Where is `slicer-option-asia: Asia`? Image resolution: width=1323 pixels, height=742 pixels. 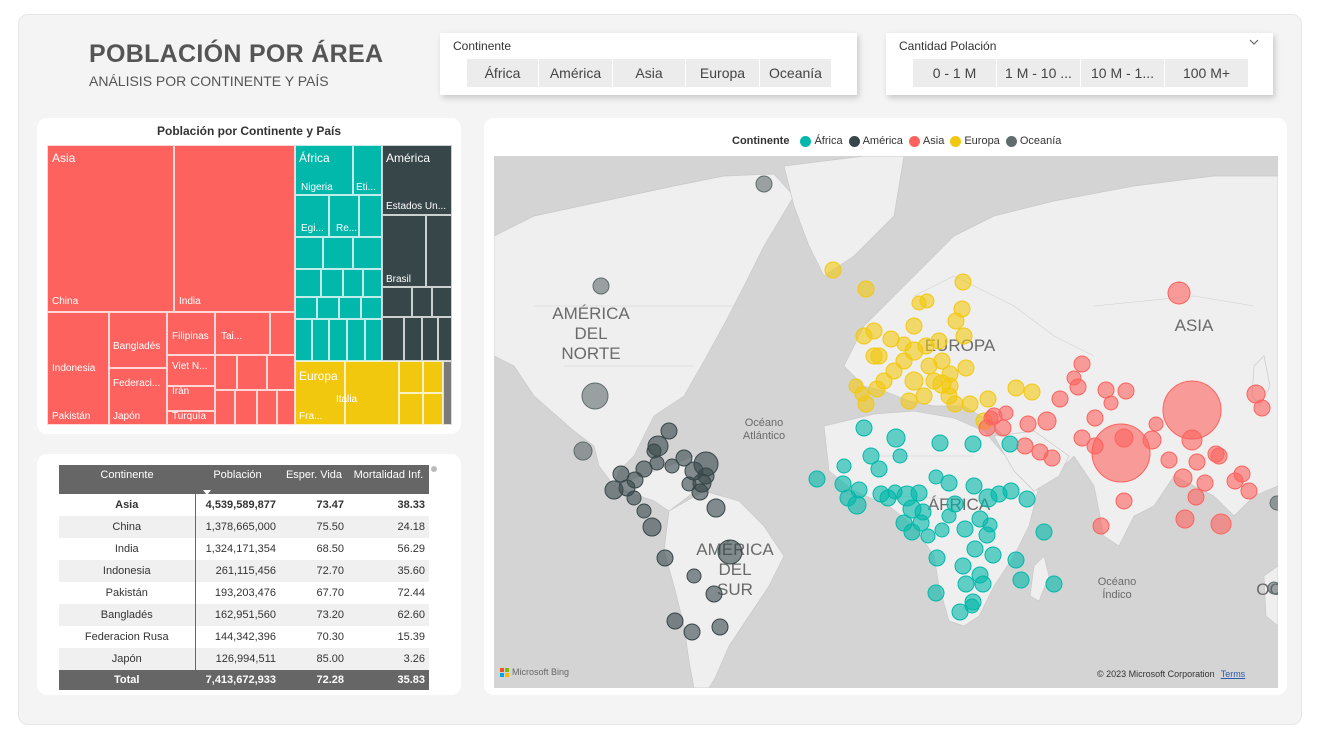 slicer-option-asia: Asia is located at coordinates (649, 73).